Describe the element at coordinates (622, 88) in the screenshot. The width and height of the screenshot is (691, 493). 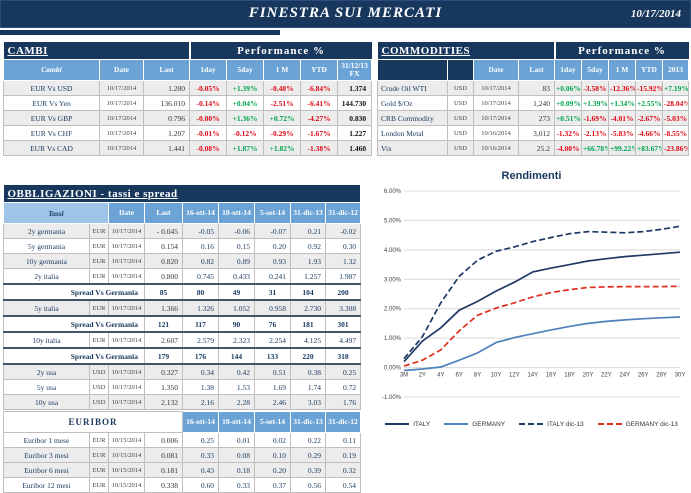
I see `performance-cell: -12.36%` at that location.